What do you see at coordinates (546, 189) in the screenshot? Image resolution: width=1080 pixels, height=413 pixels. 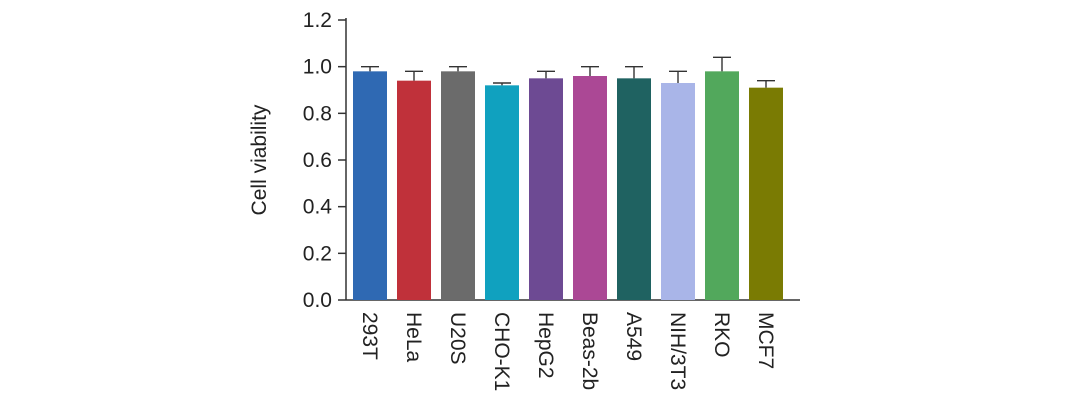 I see `bar-hepg2` at bounding box center [546, 189].